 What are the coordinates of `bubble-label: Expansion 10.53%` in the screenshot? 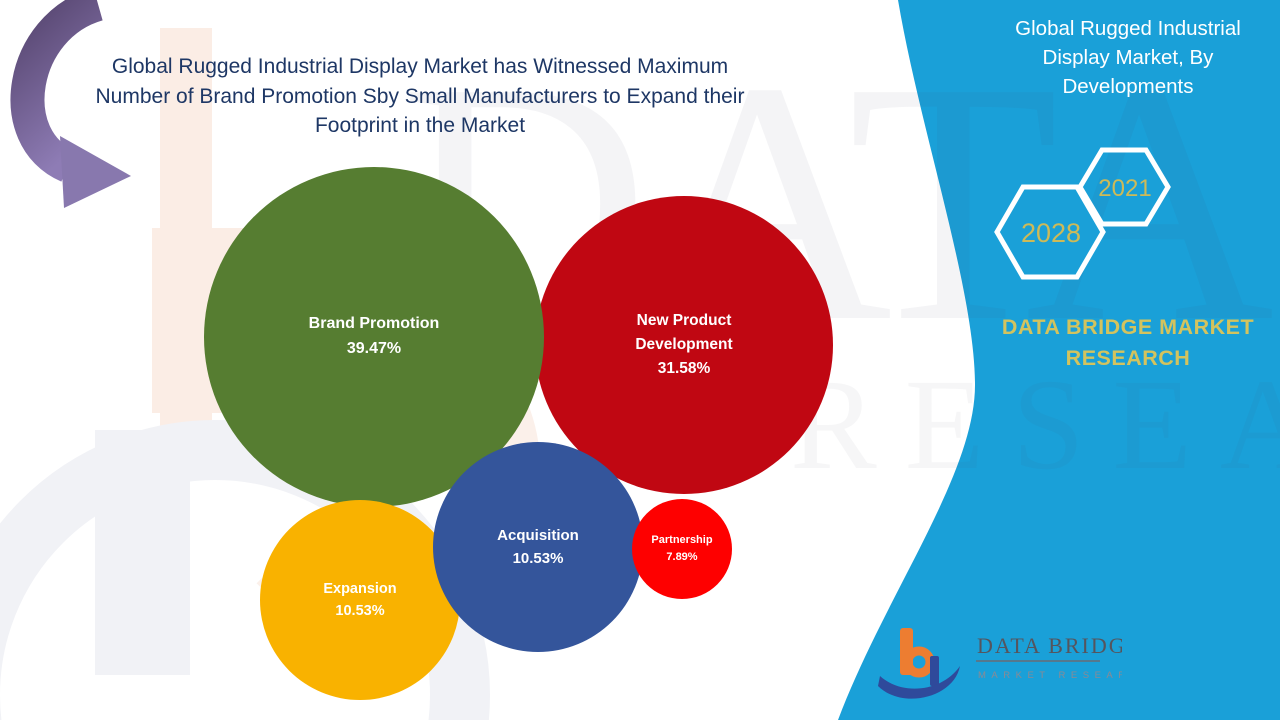 It's located at (360, 599).